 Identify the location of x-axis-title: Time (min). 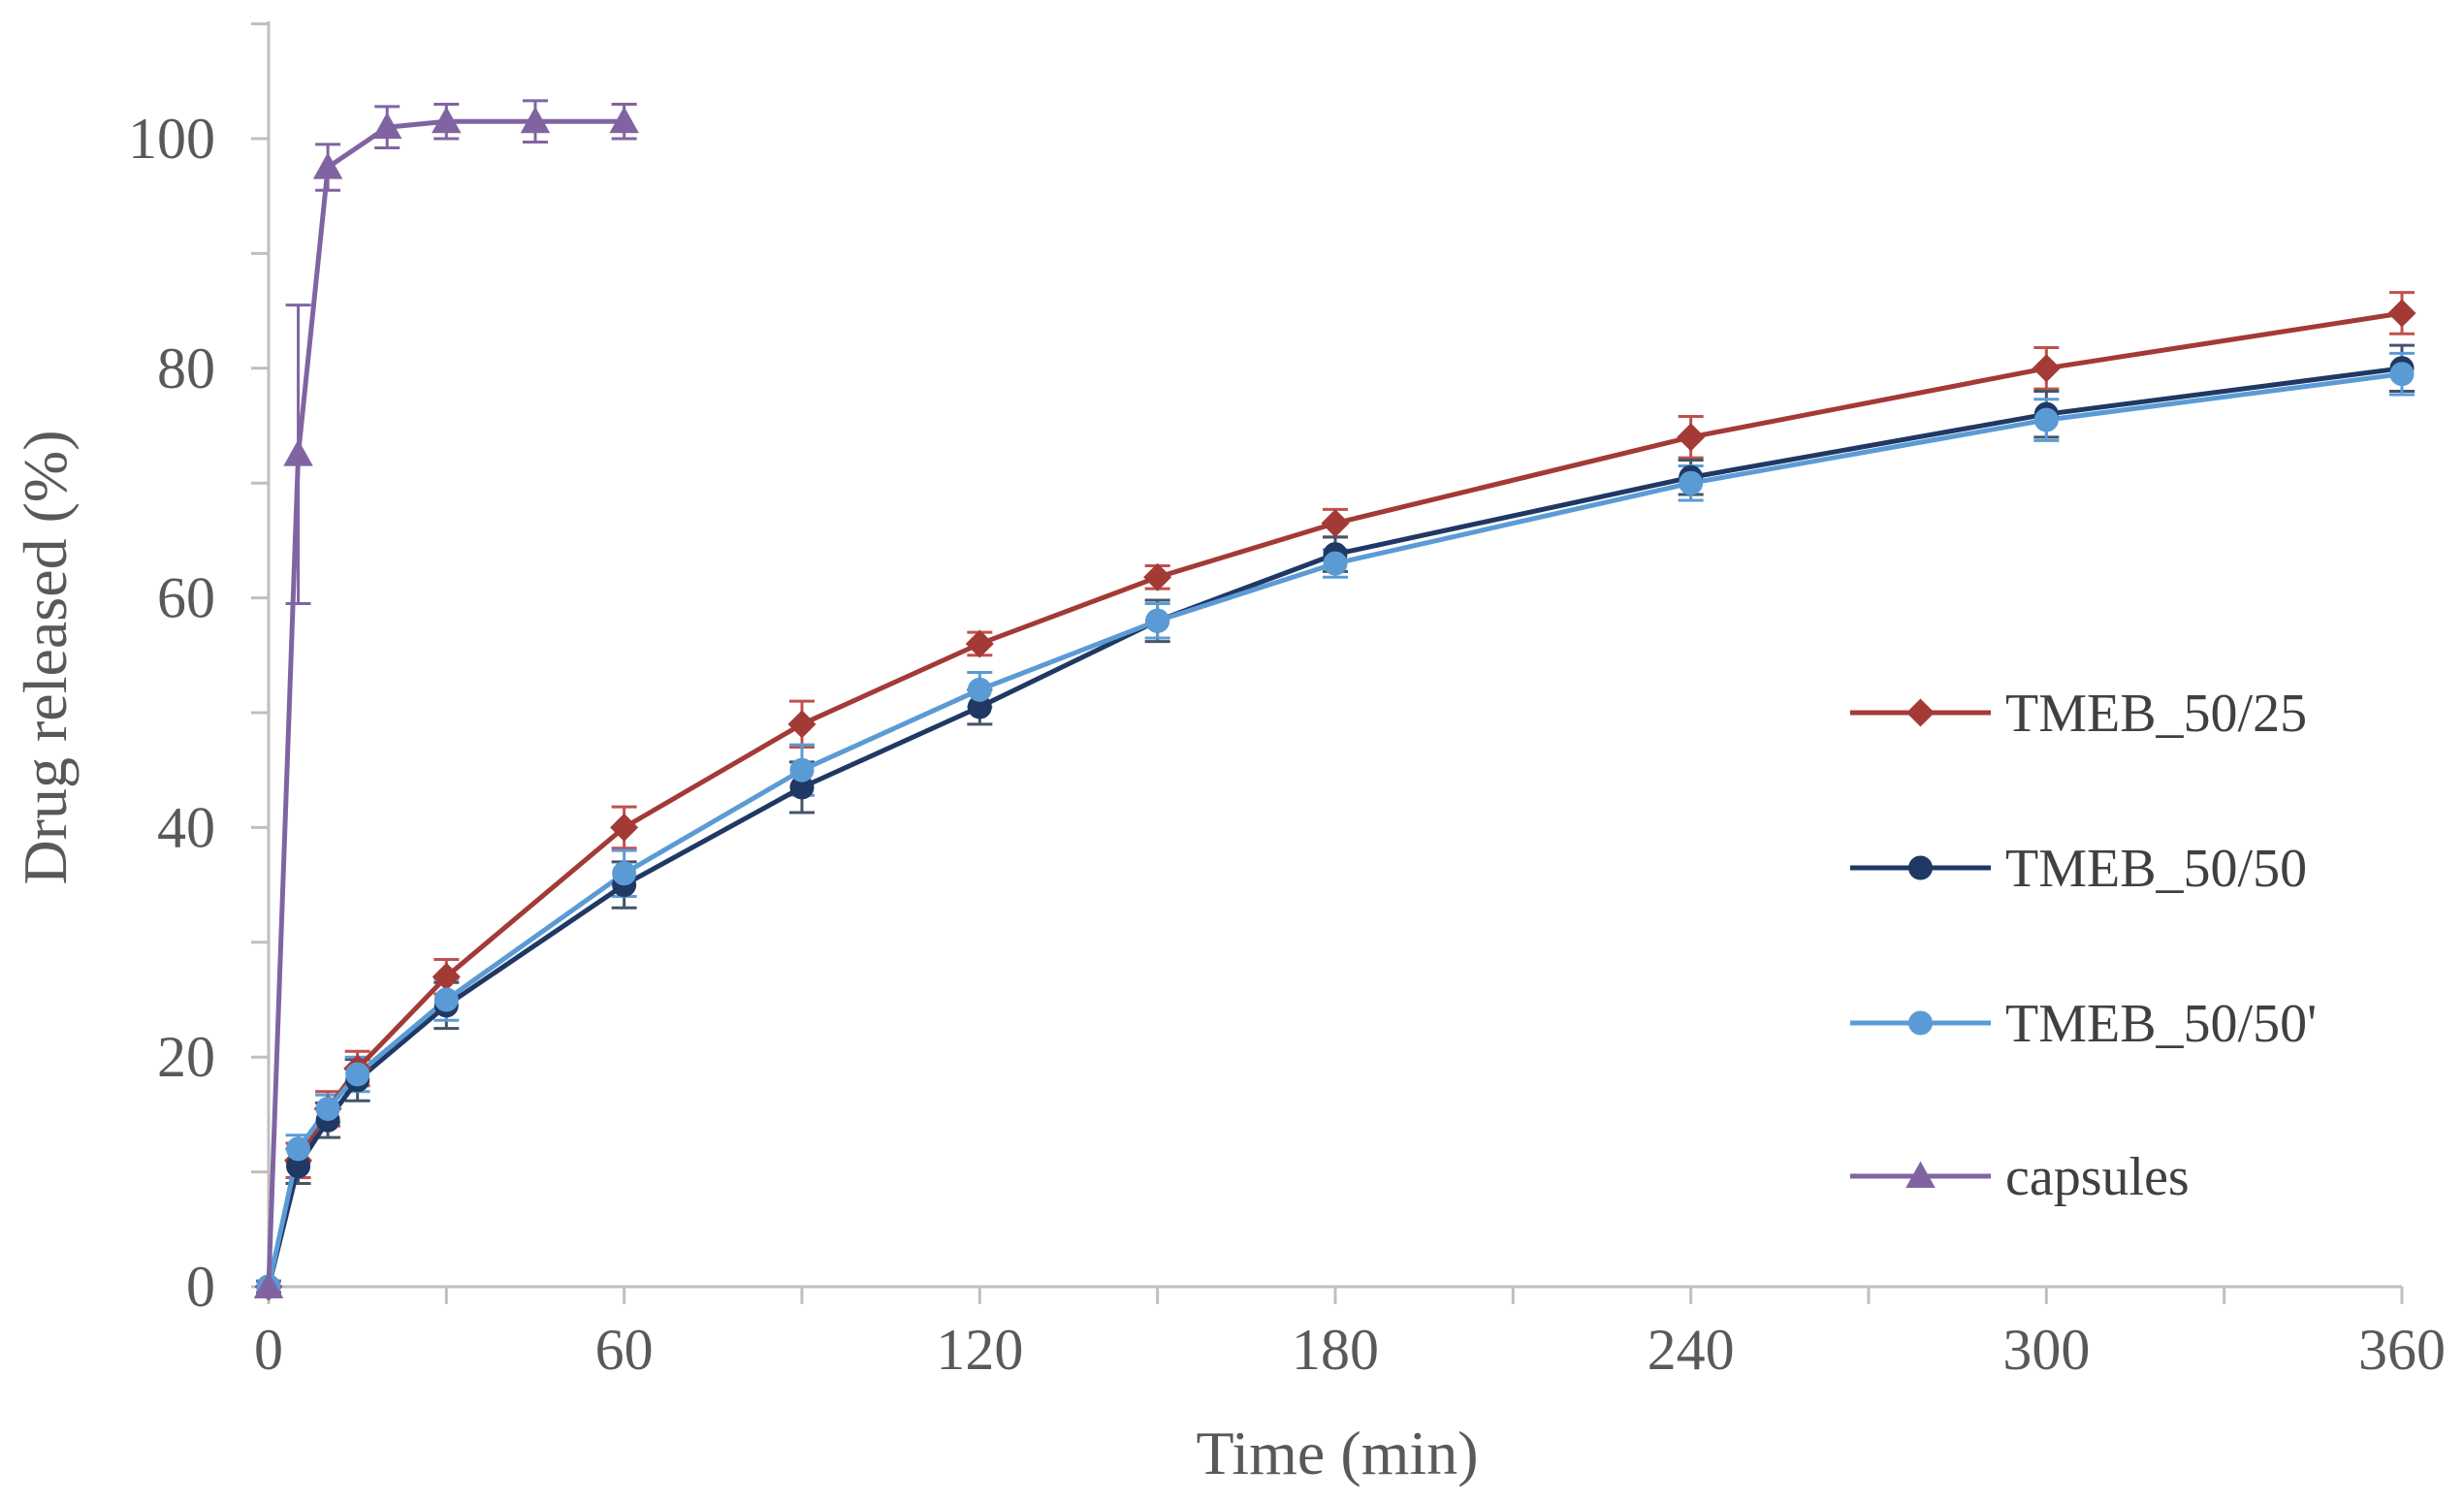
(1338, 1453).